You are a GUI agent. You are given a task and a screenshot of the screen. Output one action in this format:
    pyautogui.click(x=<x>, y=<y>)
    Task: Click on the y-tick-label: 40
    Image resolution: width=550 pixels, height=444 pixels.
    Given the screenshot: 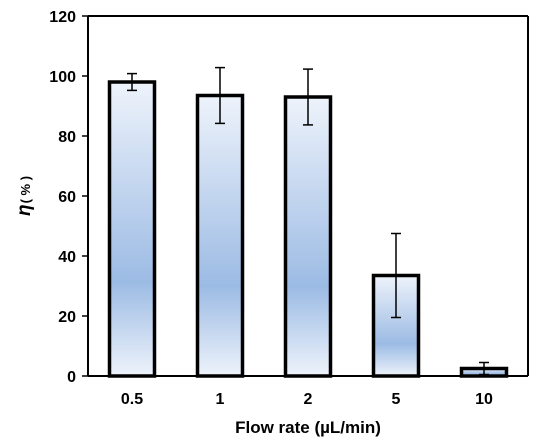 What is the action you would take?
    pyautogui.click(x=67, y=257)
    